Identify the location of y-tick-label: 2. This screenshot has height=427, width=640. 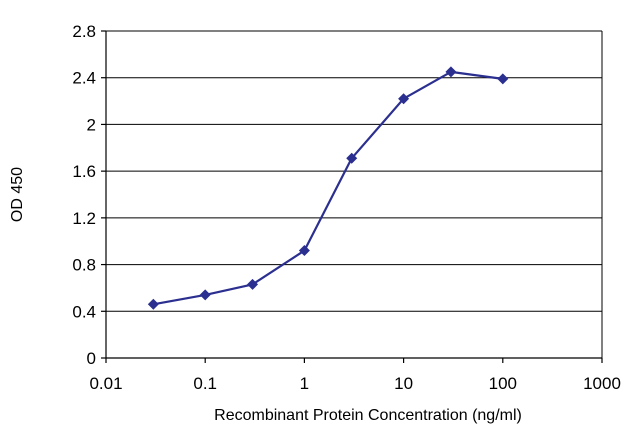
(91, 124).